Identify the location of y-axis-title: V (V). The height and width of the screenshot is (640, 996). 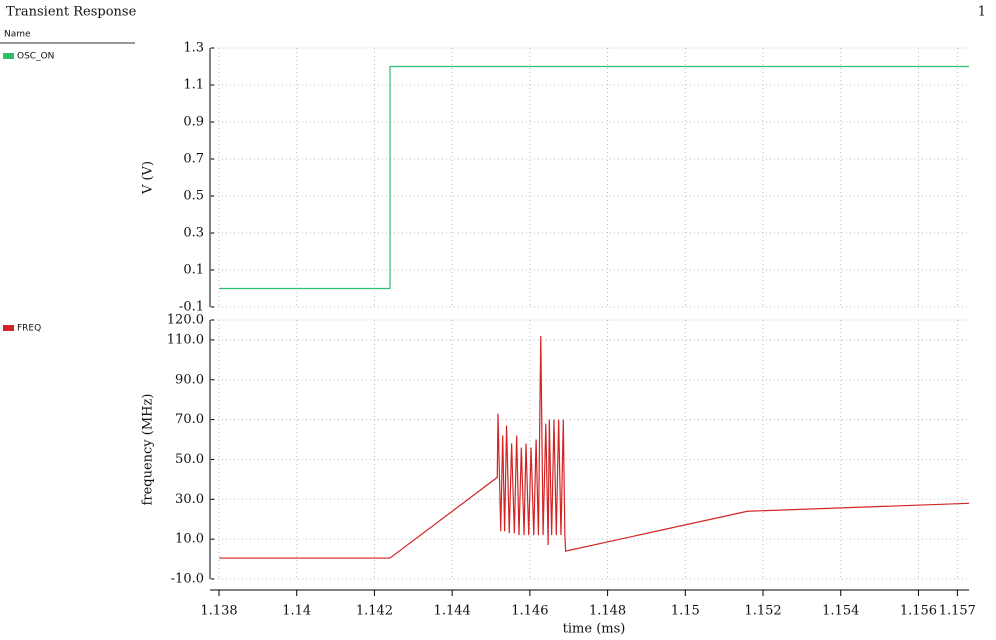
(148, 178).